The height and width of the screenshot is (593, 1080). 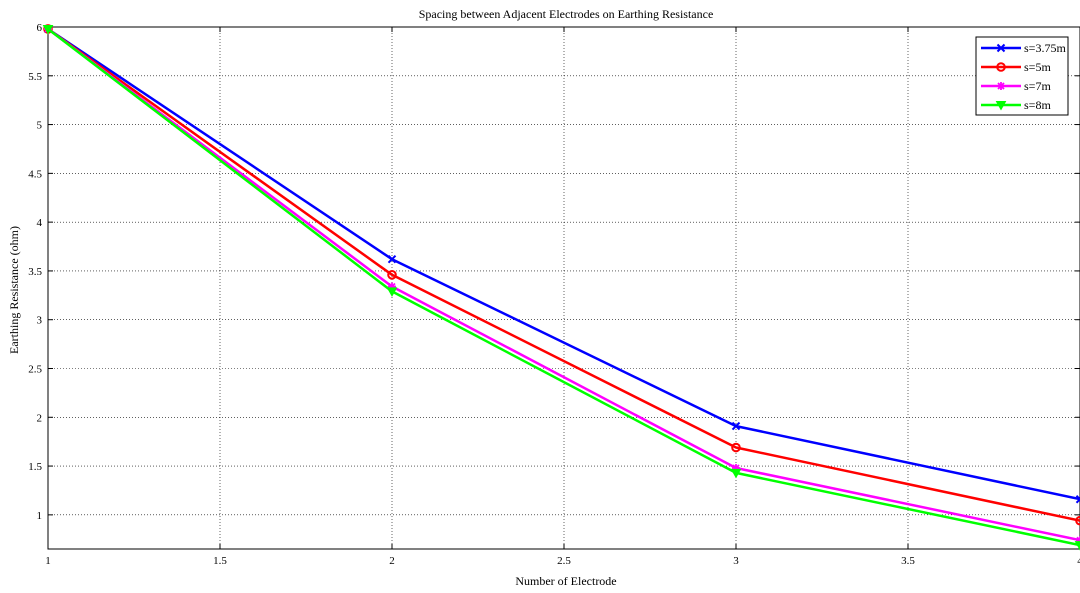 I want to click on legend-entry: s=3.75m, so click(x=1023, y=48).